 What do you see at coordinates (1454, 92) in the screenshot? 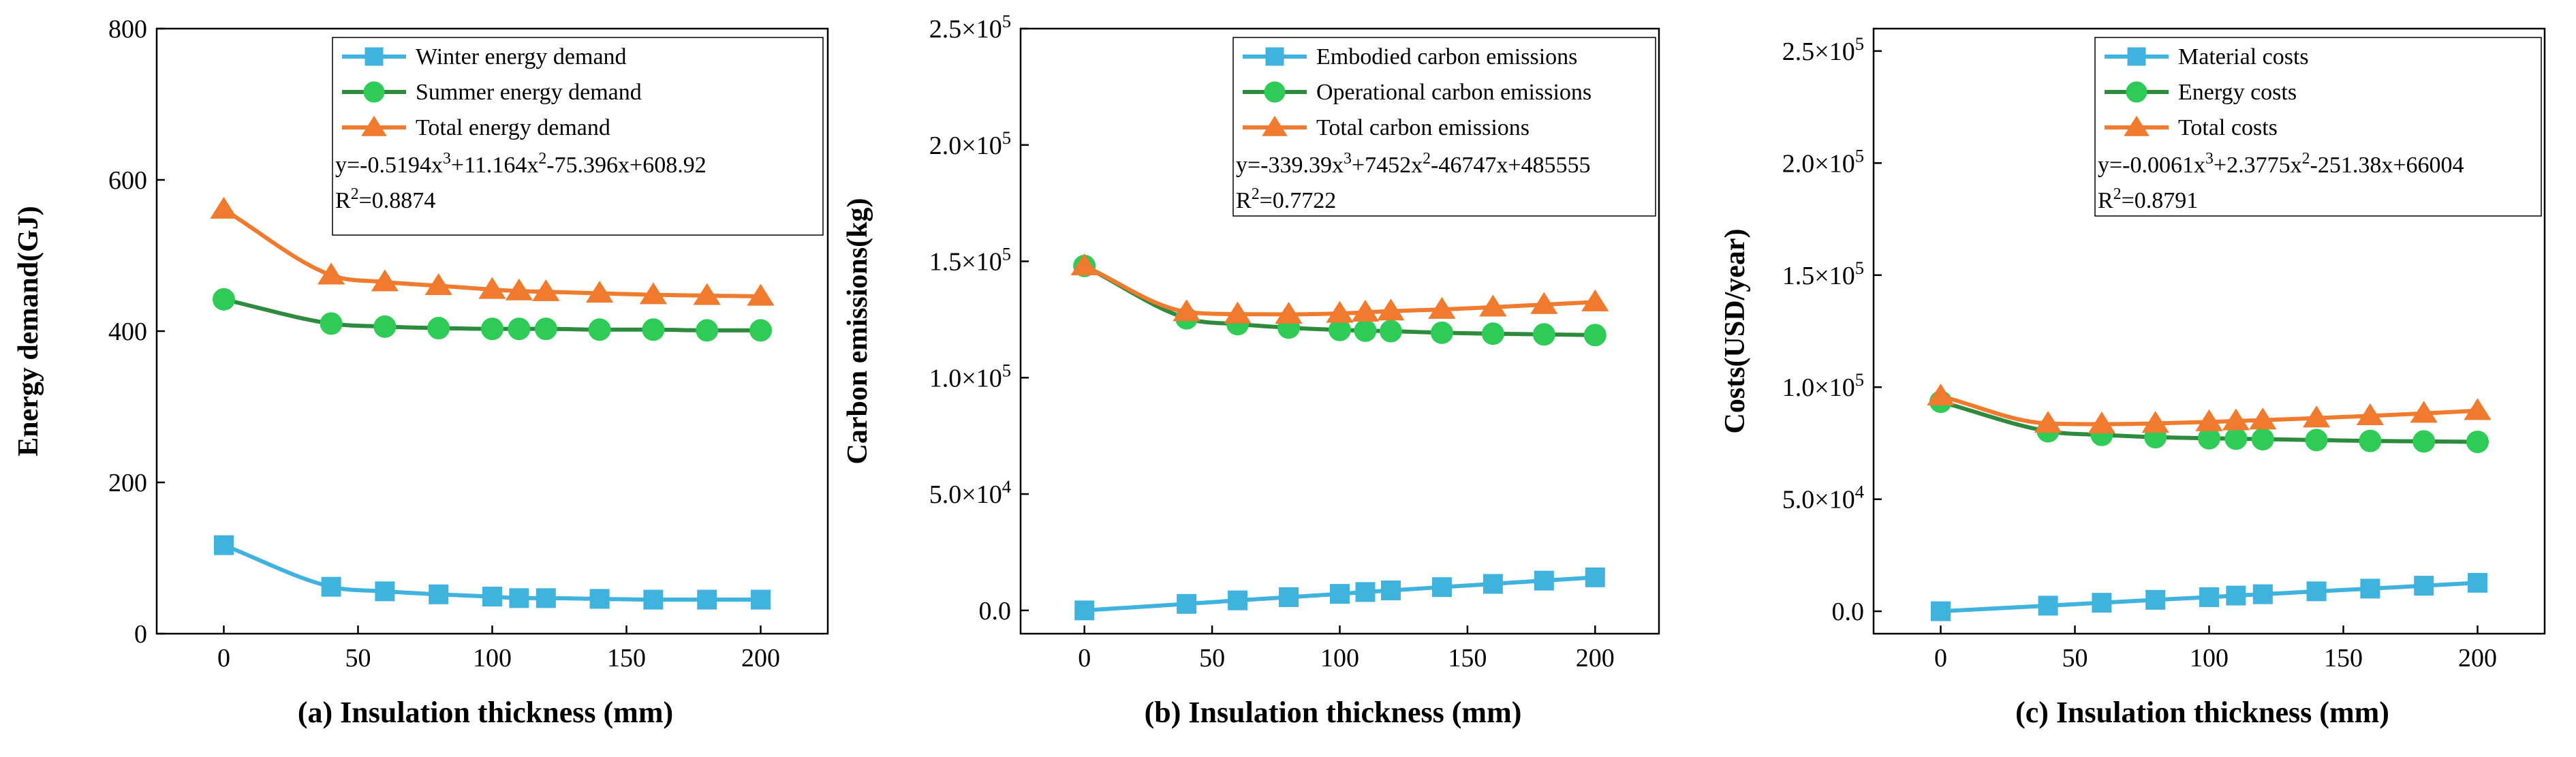
I see `legend-label: Operational carbon emissions` at bounding box center [1454, 92].